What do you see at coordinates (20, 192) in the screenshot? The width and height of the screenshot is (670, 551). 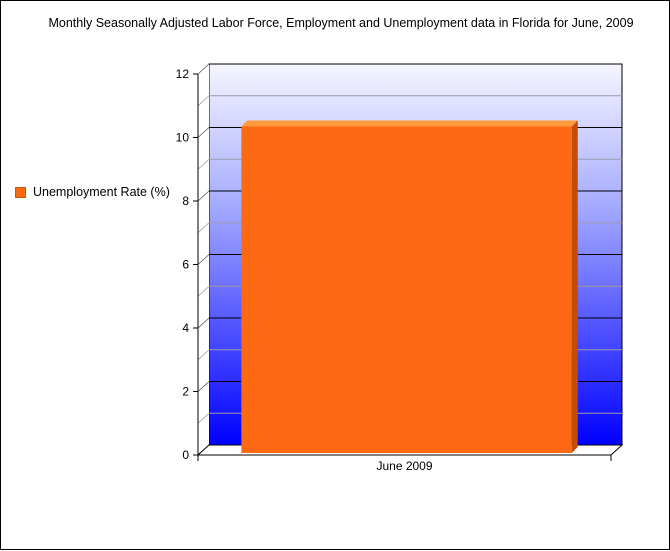 I see `legend-swatch` at bounding box center [20, 192].